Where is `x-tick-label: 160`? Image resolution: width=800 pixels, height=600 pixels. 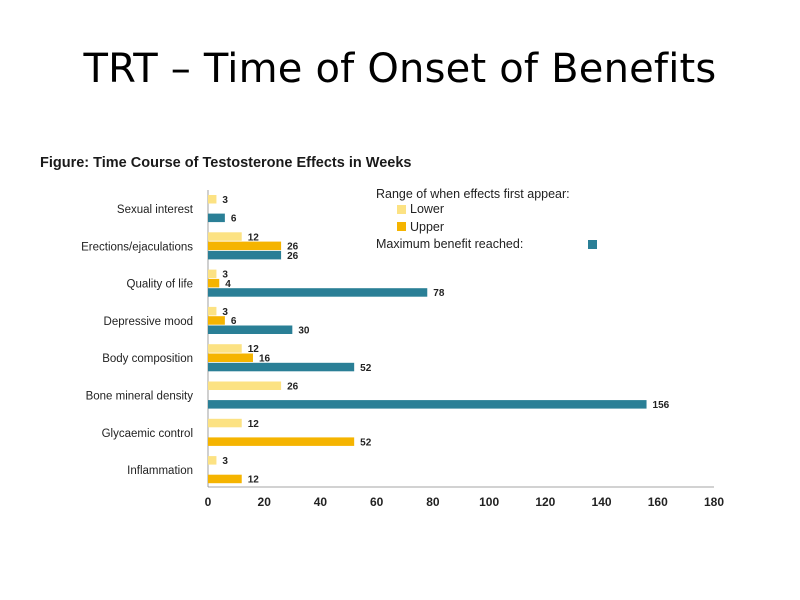
x-tick-label: 160 is located at coordinates (658, 502).